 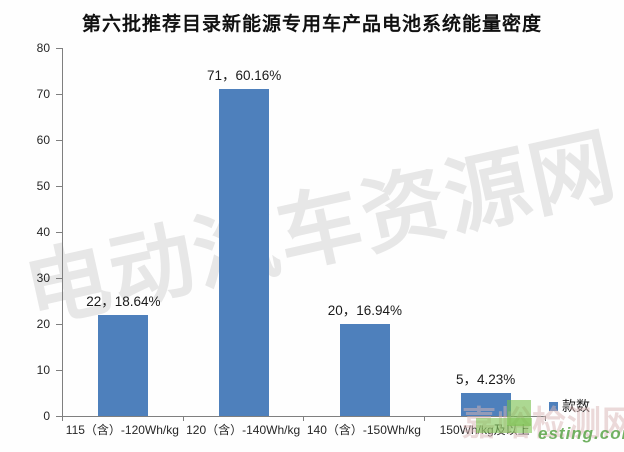 I want to click on watermark-url: esting.com, so click(x=581, y=433).